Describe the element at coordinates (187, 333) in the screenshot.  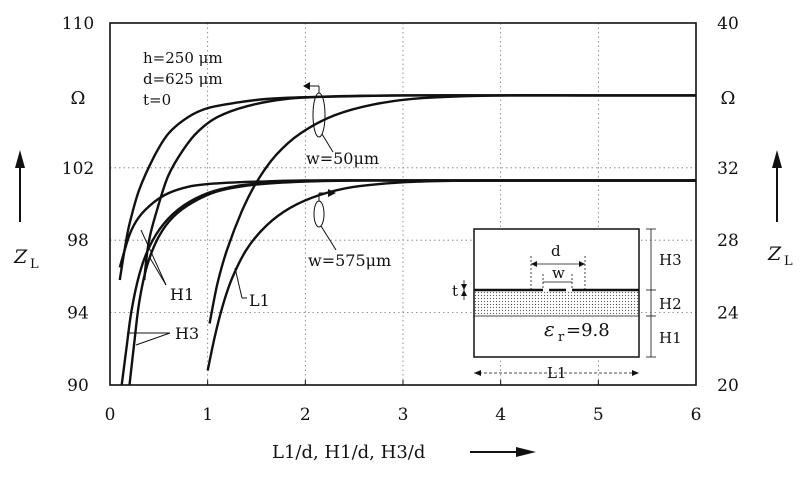
I see `curve-label: H3` at that location.